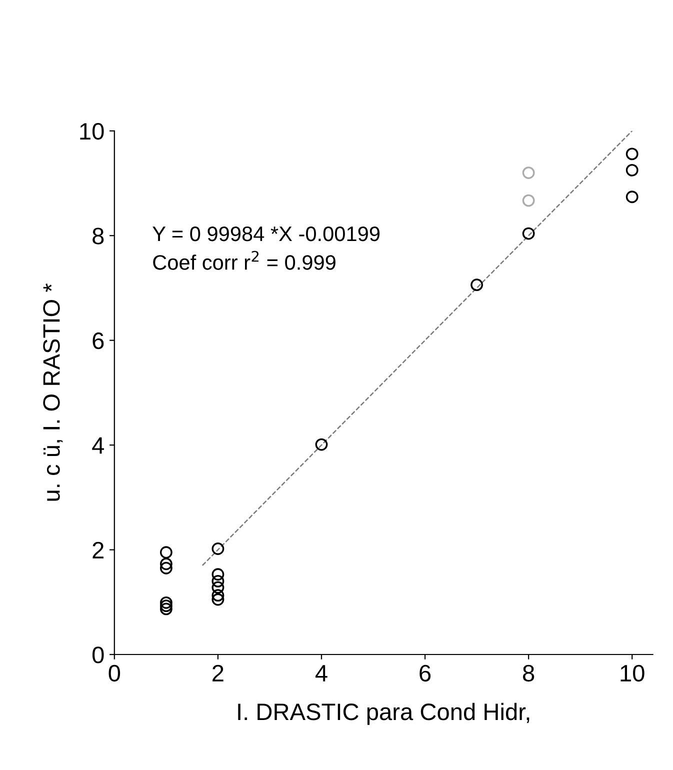 The height and width of the screenshot is (770, 673). Describe the element at coordinates (321, 673) in the screenshot. I see `x-tick-label: 4` at that location.